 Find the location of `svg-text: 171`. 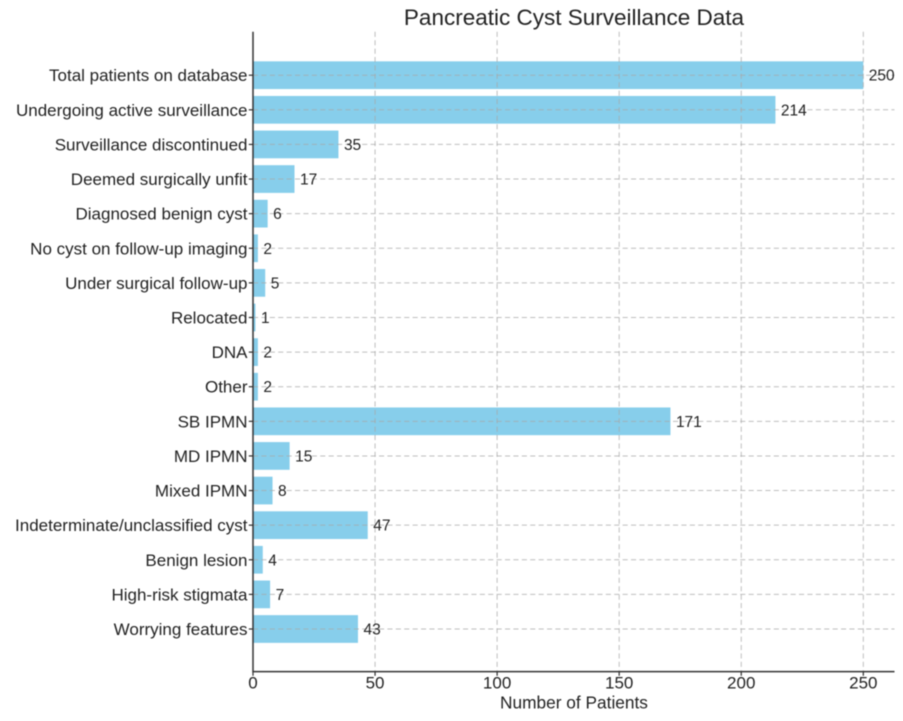

svg-text: 171 is located at coordinates (689, 422).